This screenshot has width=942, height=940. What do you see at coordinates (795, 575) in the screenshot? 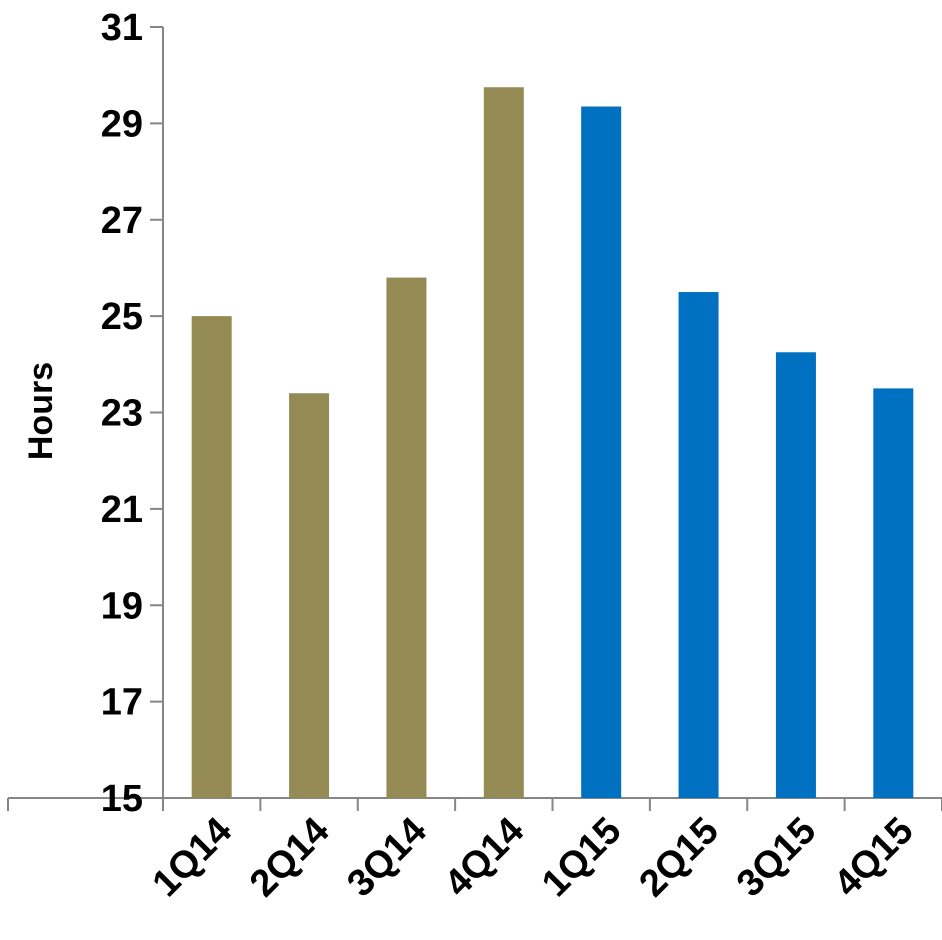
I see `bar-3q15` at bounding box center [795, 575].